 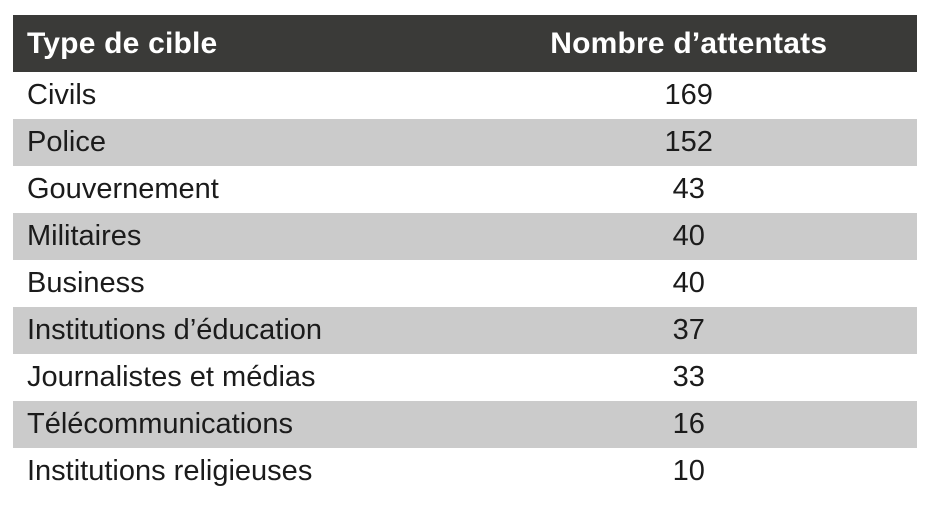 What do you see at coordinates (84, 236) in the screenshot?
I see `target-type-cell: Militaires` at bounding box center [84, 236].